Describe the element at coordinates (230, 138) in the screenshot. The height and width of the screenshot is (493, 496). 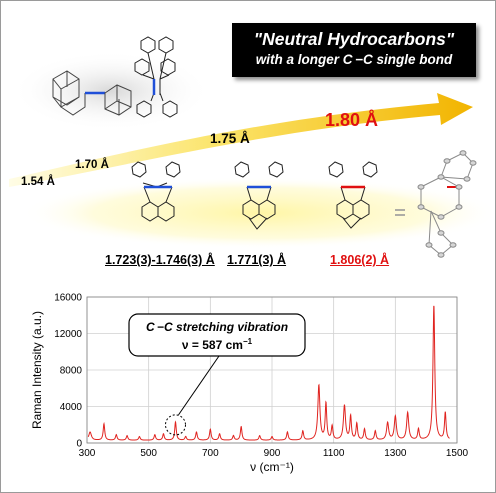
I see `label-1-75: 1.75 Å` at that location.